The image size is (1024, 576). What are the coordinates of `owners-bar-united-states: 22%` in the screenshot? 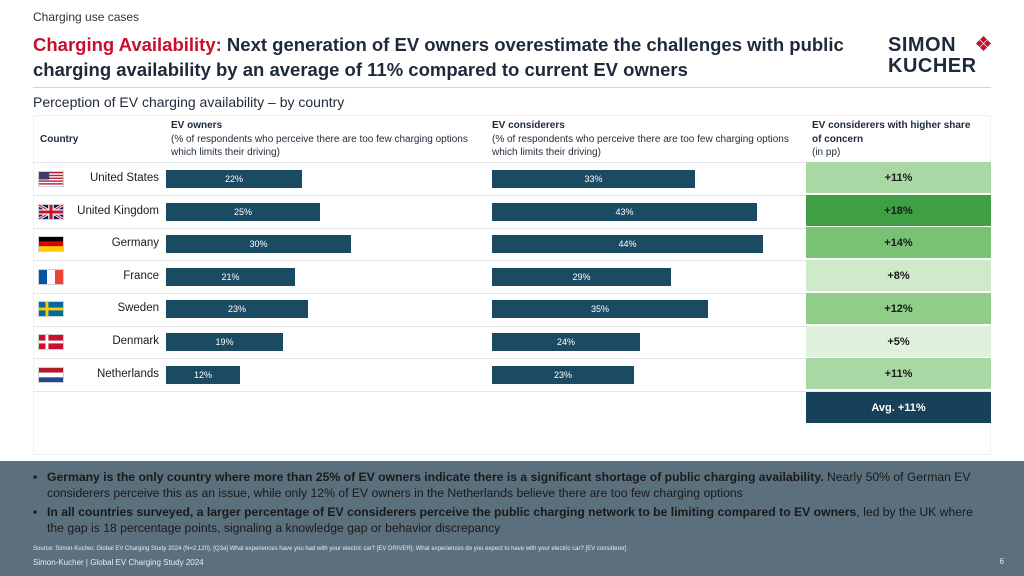 It's located at (234, 179).